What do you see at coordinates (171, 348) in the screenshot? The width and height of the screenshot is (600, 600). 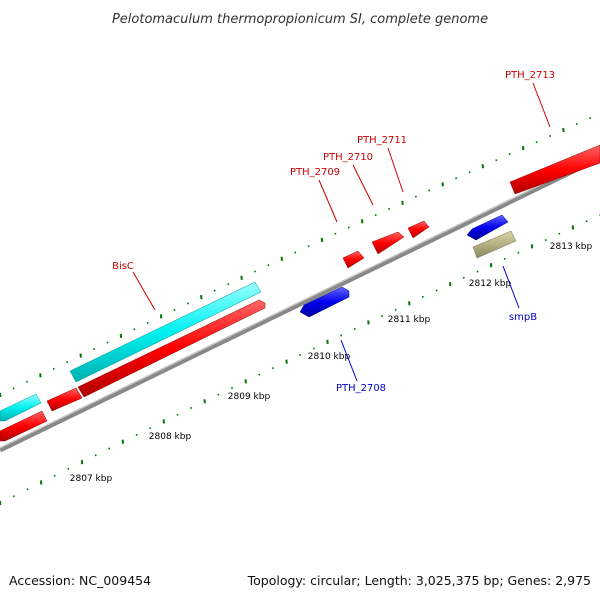 I see `cds-bisc` at bounding box center [171, 348].